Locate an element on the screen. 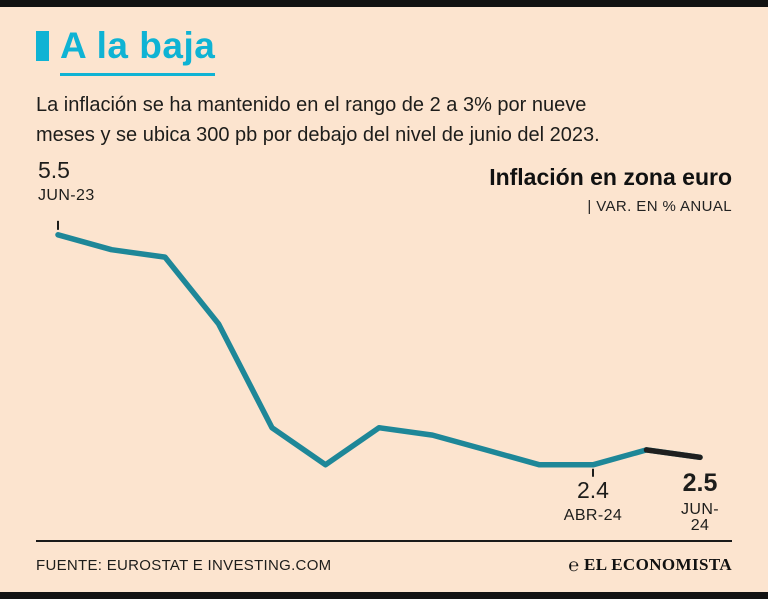 The image size is (768, 599). header: A la baja is located at coordinates (384, 51).